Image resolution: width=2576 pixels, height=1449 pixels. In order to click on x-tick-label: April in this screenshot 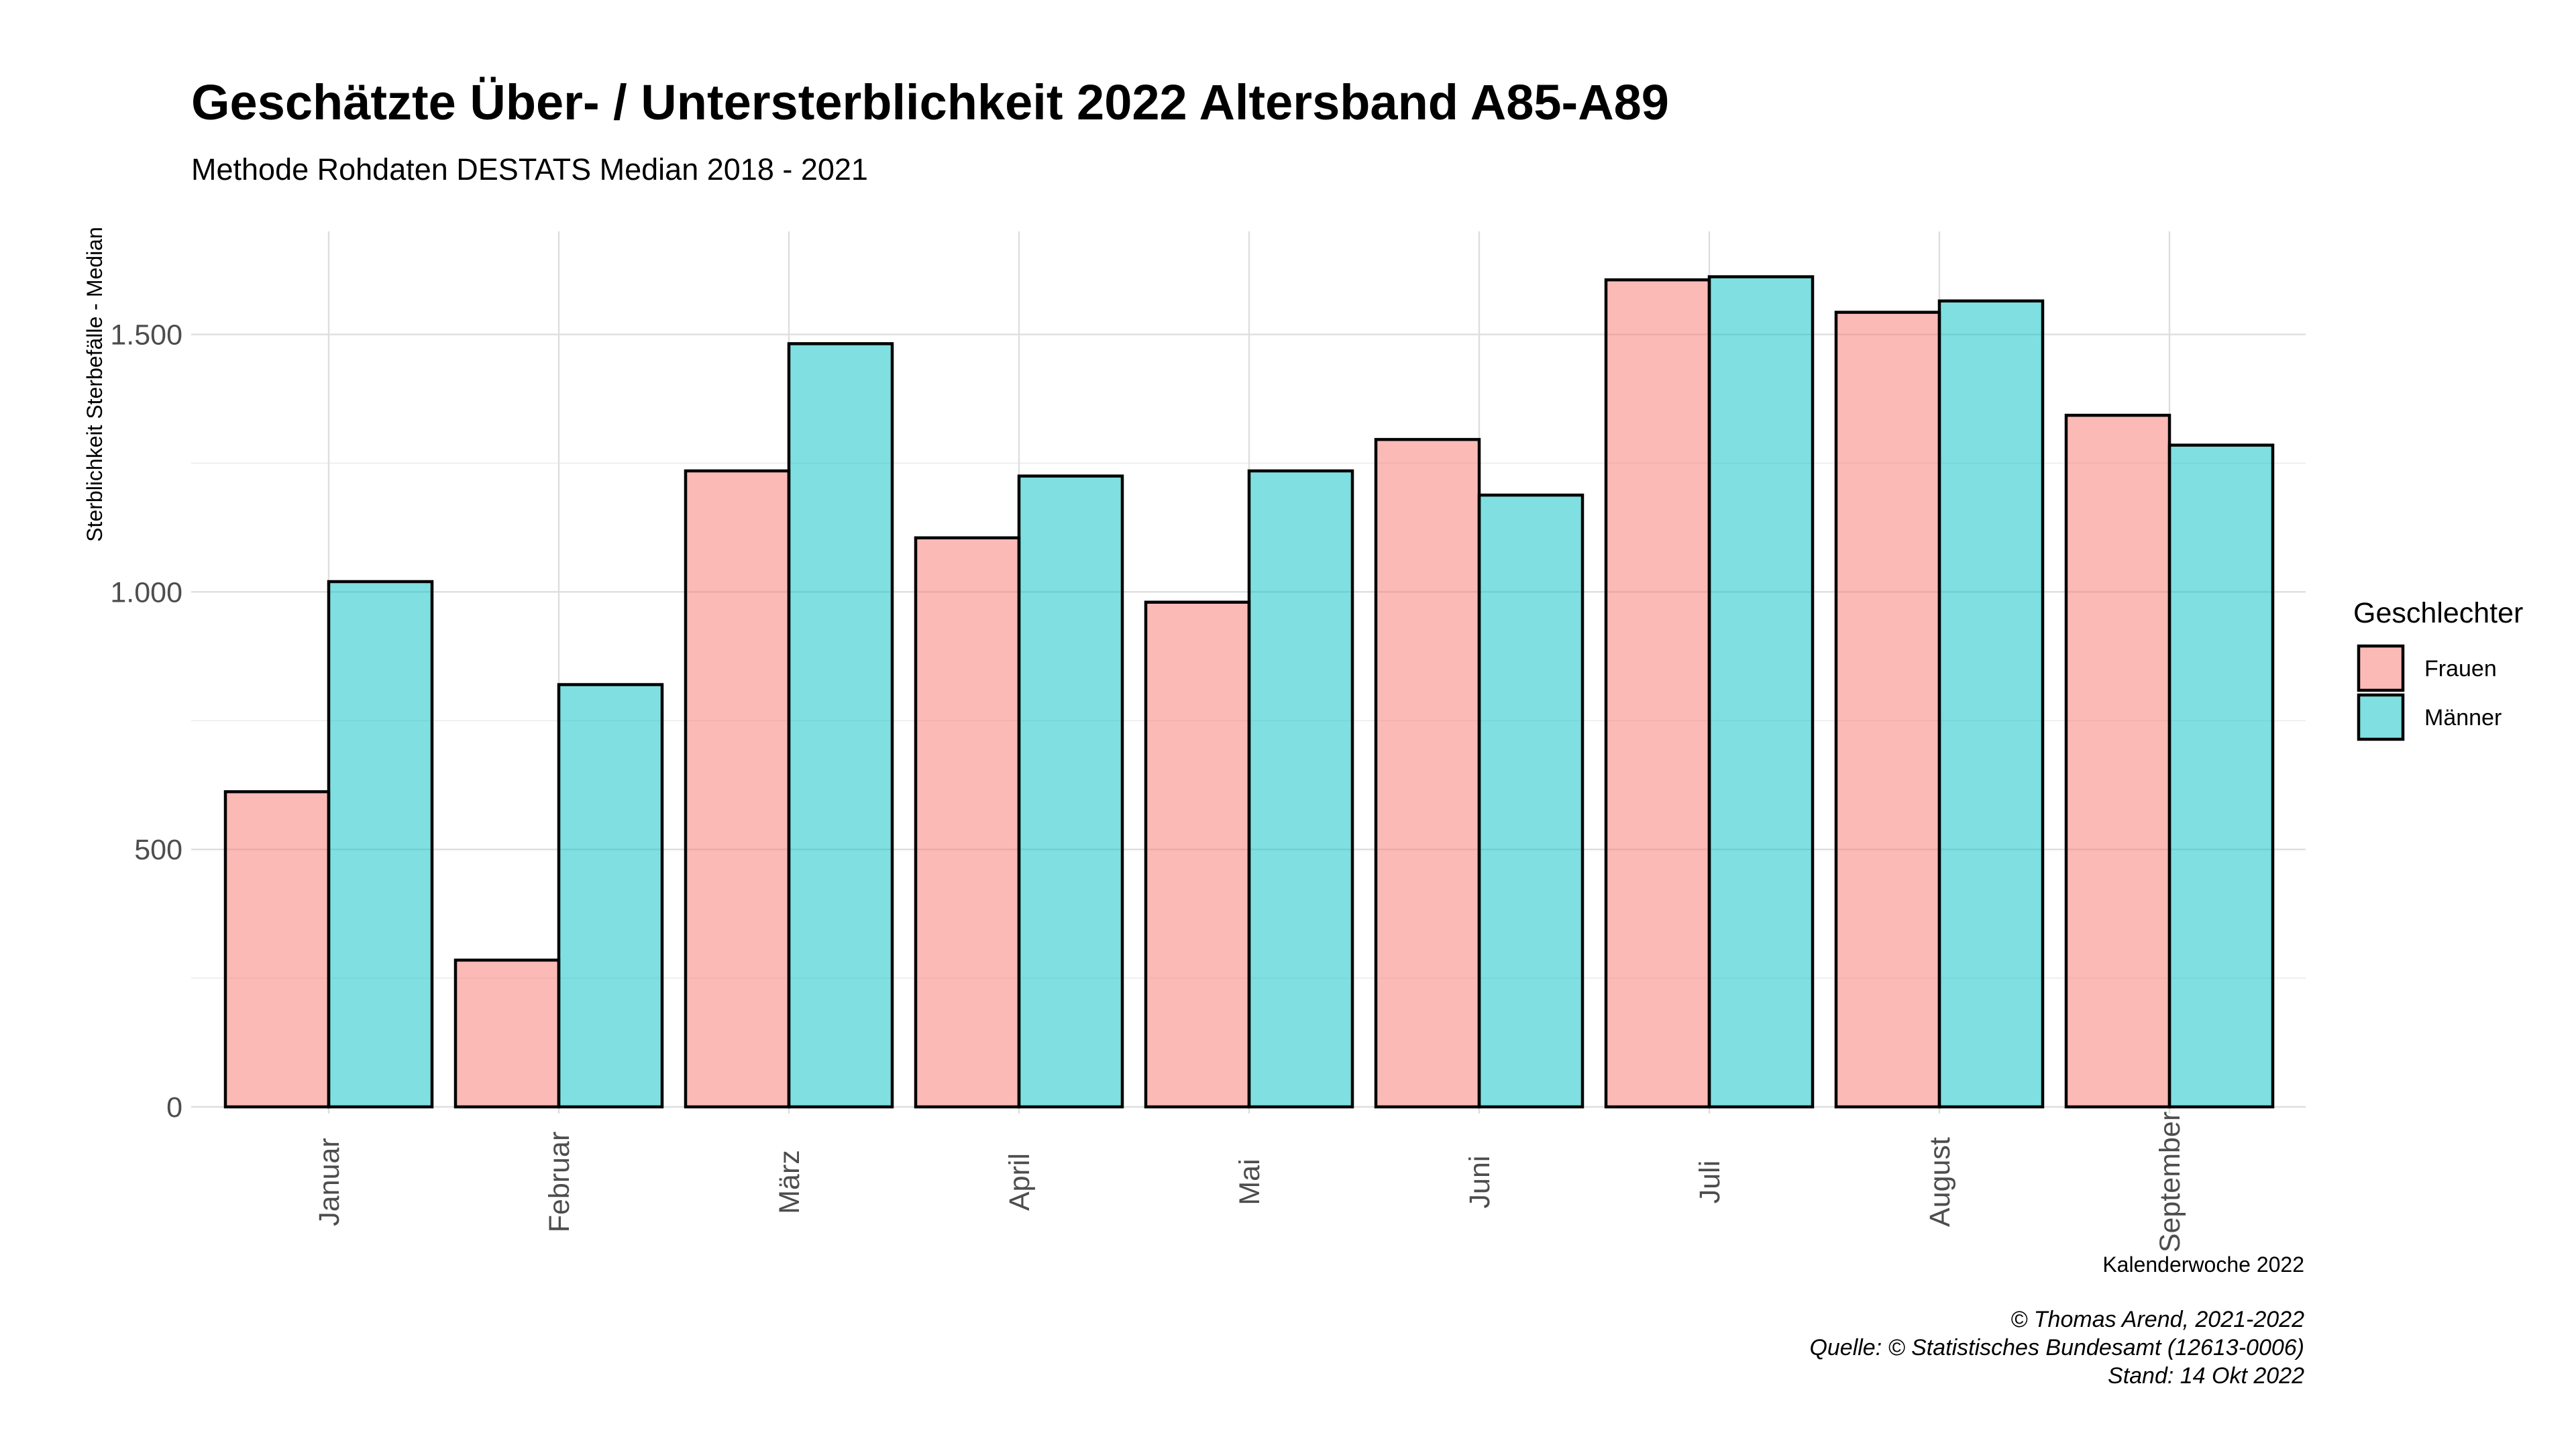, I will do `click(1020, 1182)`.